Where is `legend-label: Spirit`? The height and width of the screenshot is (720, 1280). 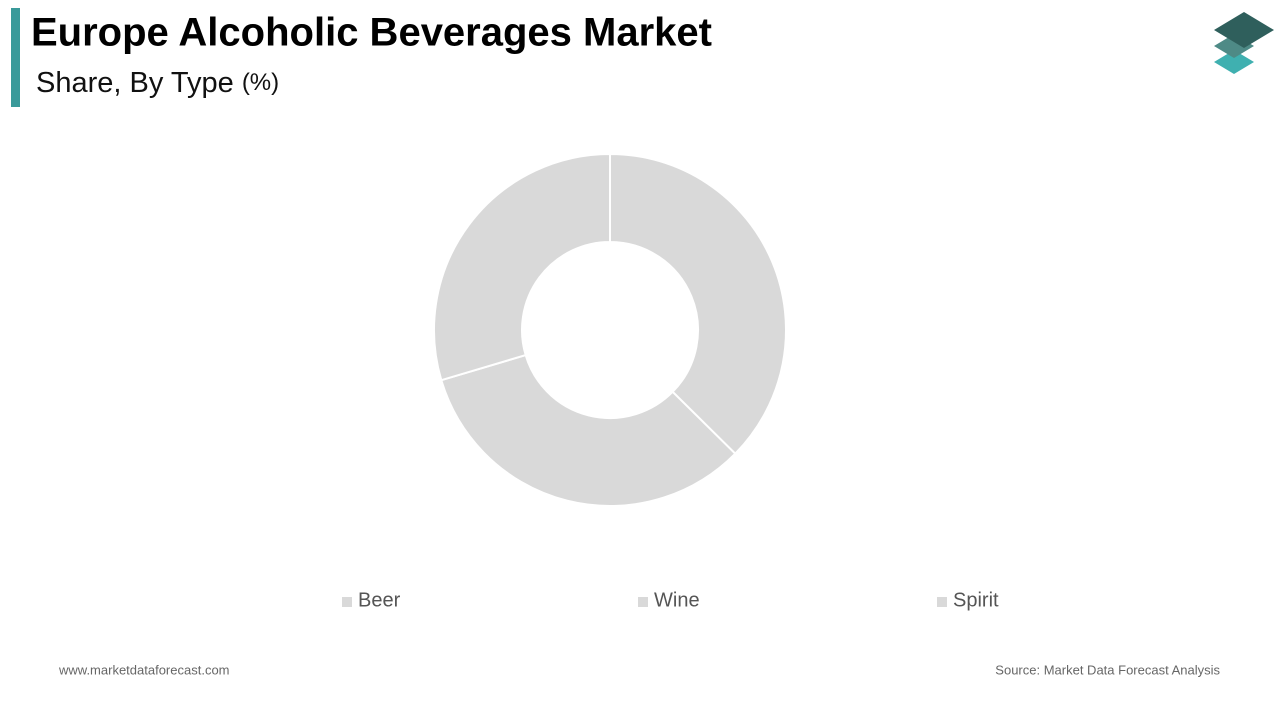 legend-label: Spirit is located at coordinates (976, 600).